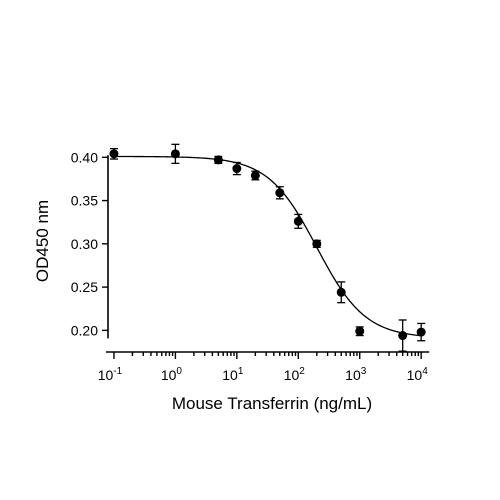  I want to click on x-axis: 10-1 100 101 102 103 104, so click(264, 367).